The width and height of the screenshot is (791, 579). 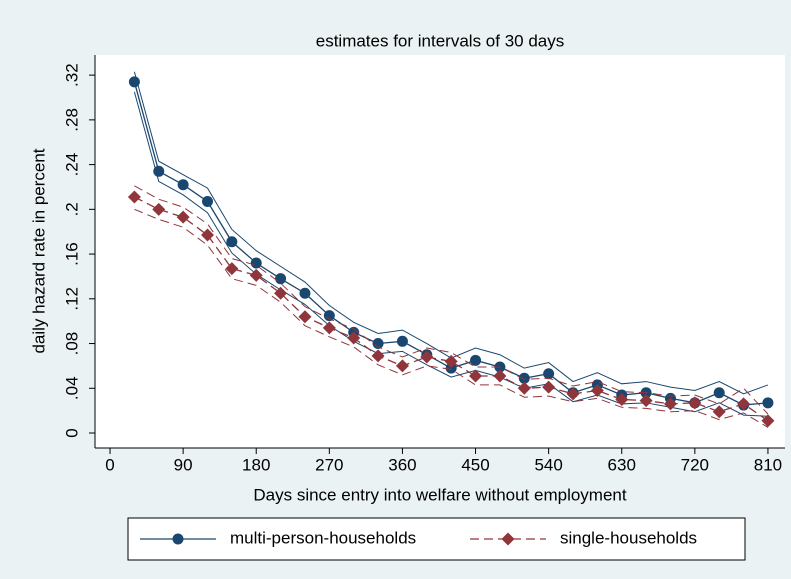 What do you see at coordinates (71, 344) in the screenshot?
I see `y-tick-label: .08` at bounding box center [71, 344].